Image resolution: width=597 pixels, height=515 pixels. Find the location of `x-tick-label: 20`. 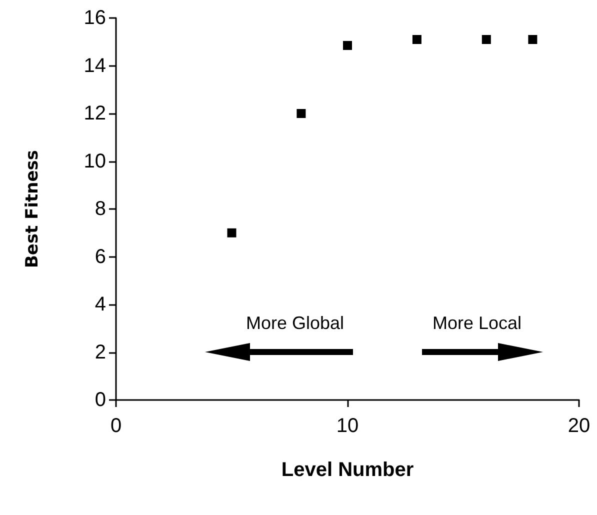

x-tick-label: 20 is located at coordinates (579, 426).